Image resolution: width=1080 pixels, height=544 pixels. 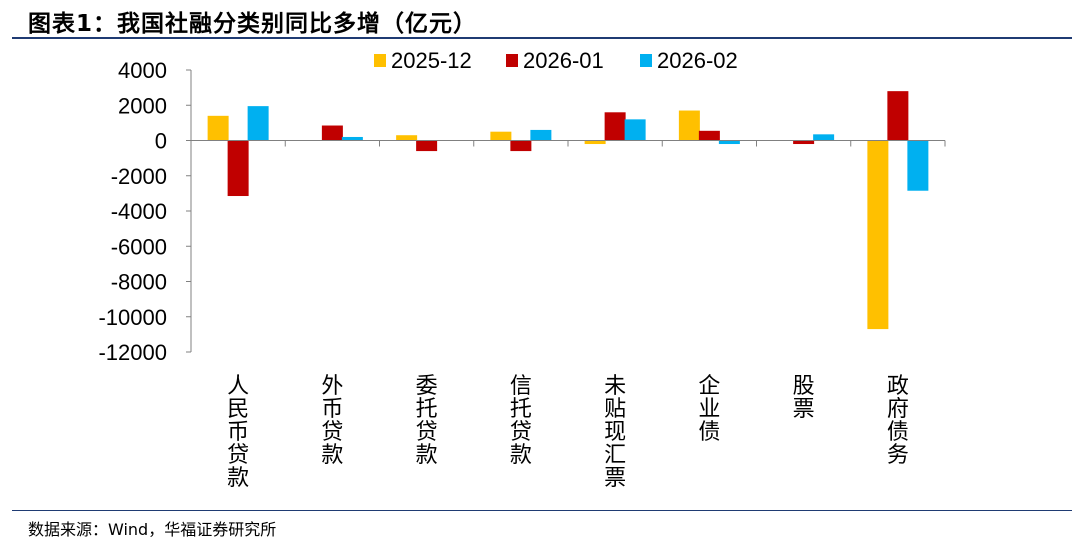 What do you see at coordinates (804, 398) in the screenshot?
I see `category-label: 股票` at bounding box center [804, 398].